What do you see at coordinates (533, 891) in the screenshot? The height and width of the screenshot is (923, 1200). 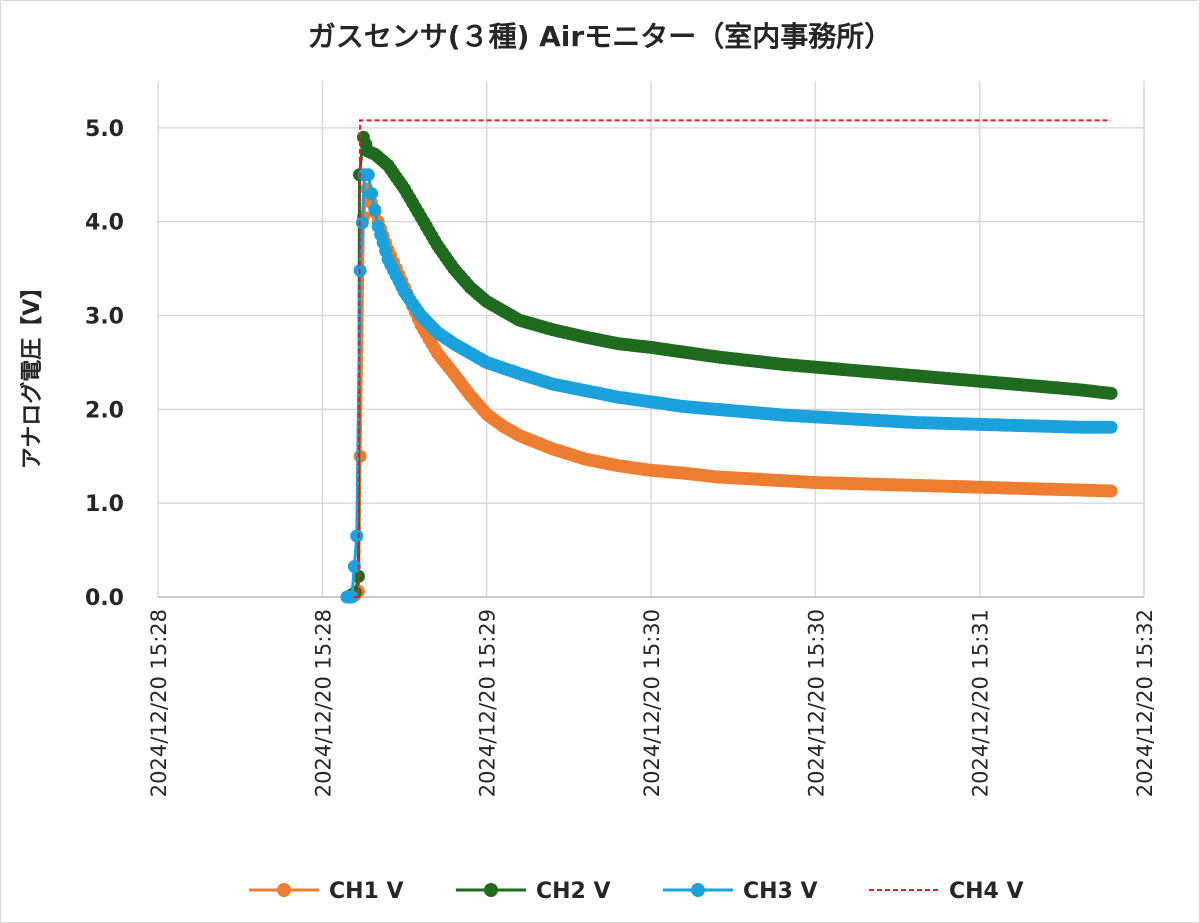 I see `legend-item-2: CH2 V` at bounding box center [533, 891].